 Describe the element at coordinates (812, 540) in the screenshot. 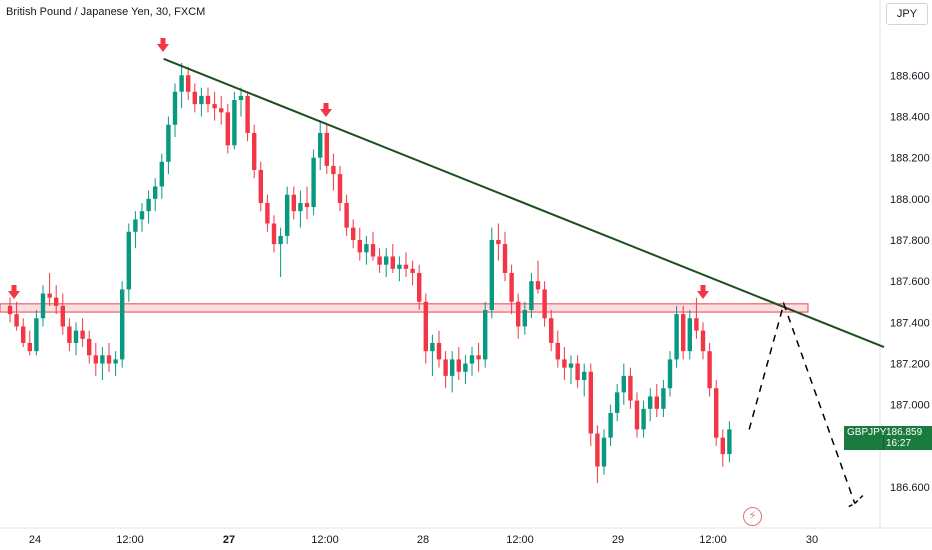

I see `x-tick-label: 30` at that location.